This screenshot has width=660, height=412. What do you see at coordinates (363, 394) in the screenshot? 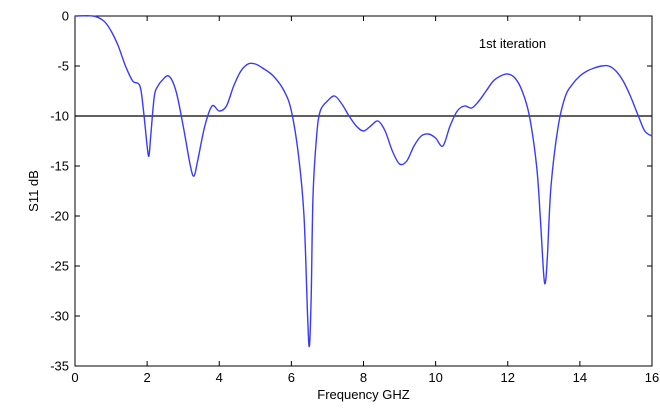
I see `x-axis-title: Frequency GHZ` at bounding box center [363, 394].